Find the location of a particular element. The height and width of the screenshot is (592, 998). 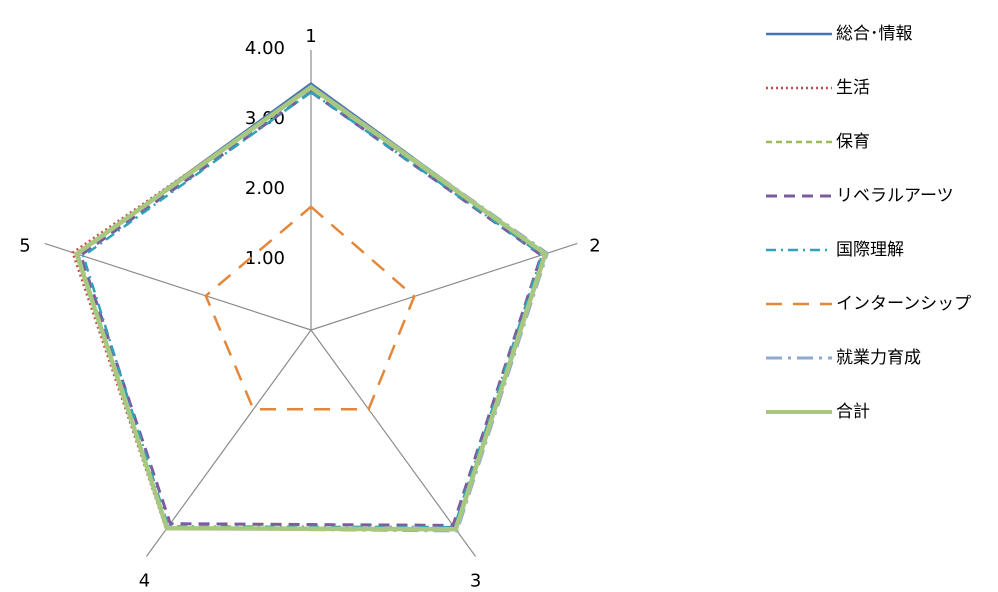

legend-label: 保育 is located at coordinates (853, 142).